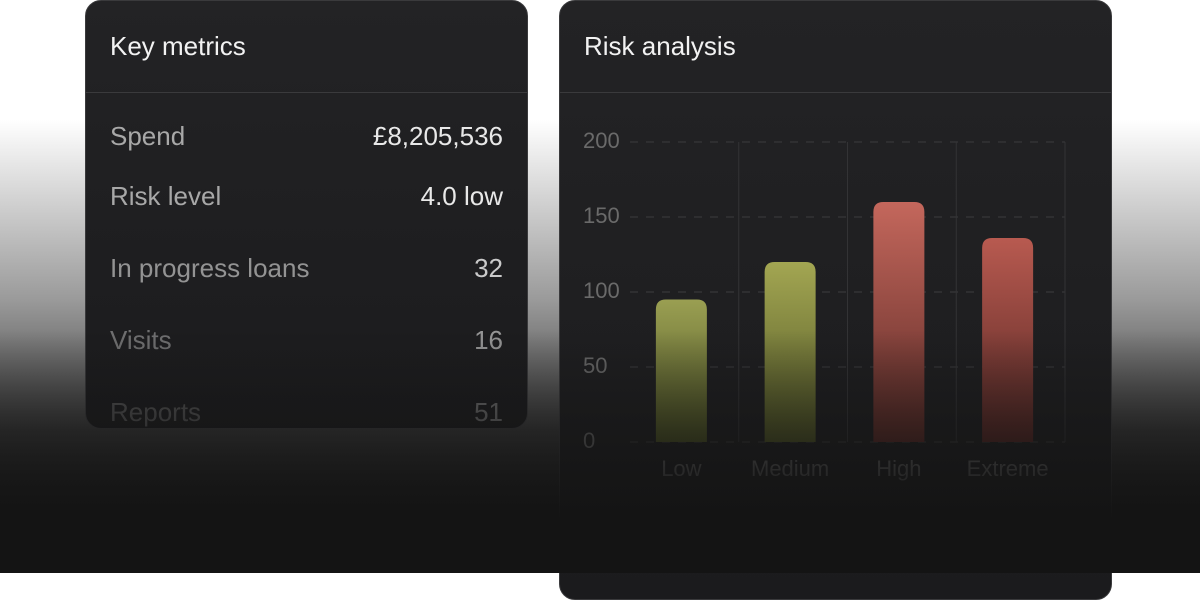  I want to click on metric-label: Visits, so click(141, 340).